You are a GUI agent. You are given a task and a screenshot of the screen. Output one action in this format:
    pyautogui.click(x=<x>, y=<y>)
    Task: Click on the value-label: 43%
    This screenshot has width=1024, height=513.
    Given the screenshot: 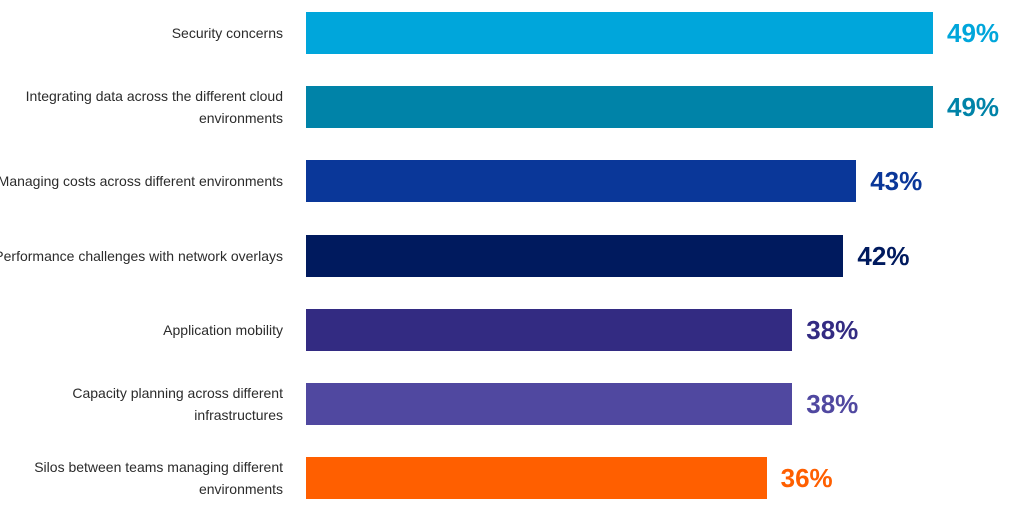 What is the action you would take?
    pyautogui.click(x=896, y=181)
    